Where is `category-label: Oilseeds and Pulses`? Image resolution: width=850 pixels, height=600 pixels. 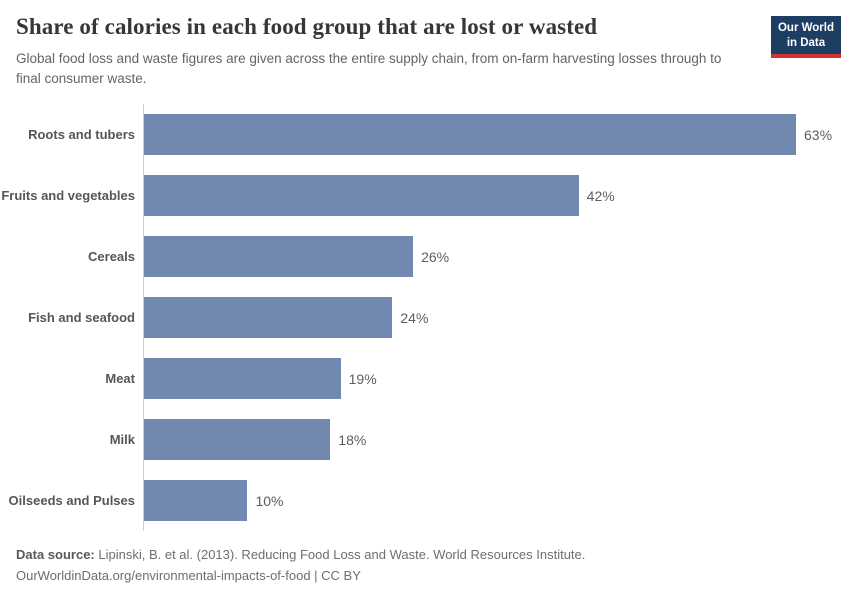
category-label: Oilseeds and Pulses is located at coordinates (71, 500).